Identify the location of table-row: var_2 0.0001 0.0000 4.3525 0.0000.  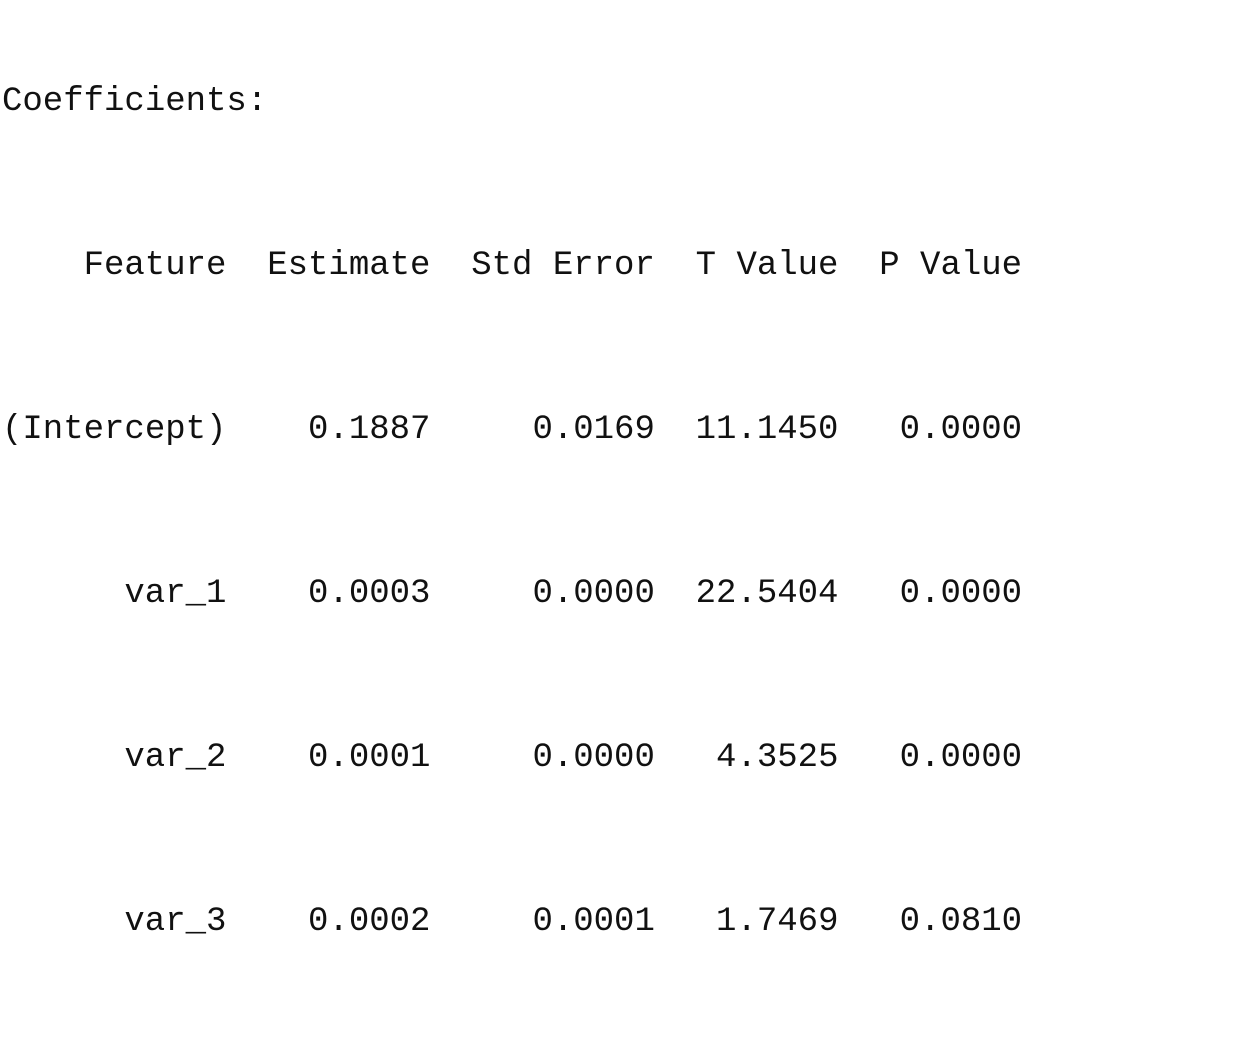
(620, 758).